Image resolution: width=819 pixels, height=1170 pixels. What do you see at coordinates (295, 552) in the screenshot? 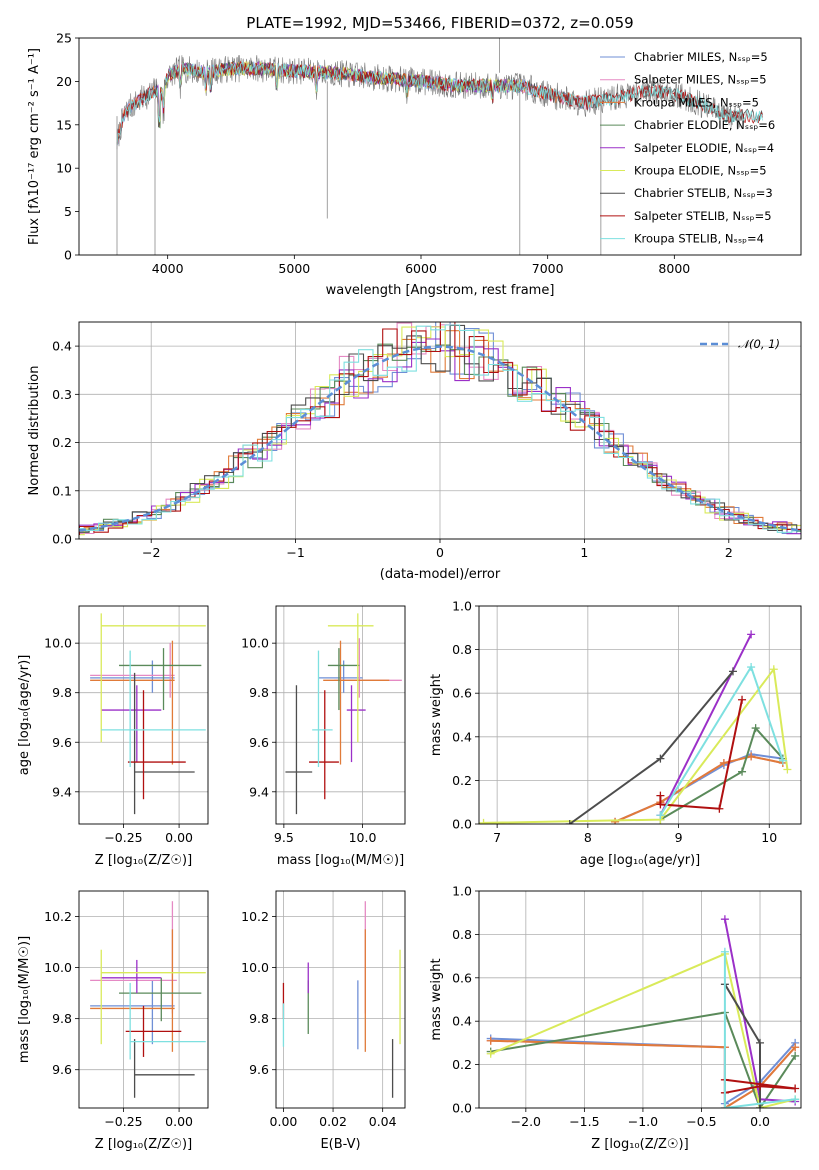
I see `x-tick-label: −1` at bounding box center [295, 552].